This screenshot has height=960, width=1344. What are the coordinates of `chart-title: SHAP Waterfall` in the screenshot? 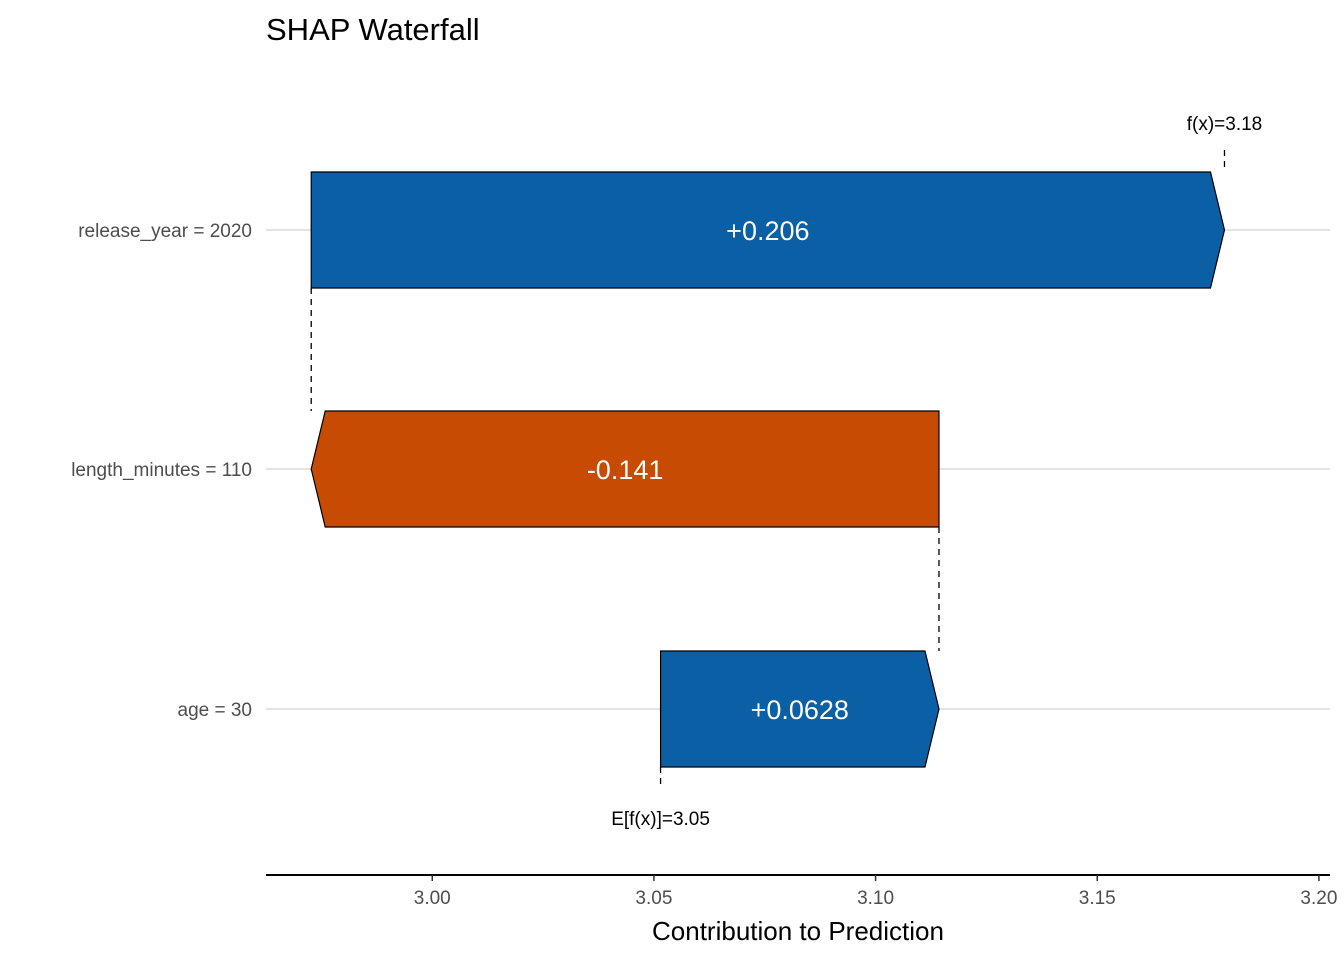 It's located at (373, 29).